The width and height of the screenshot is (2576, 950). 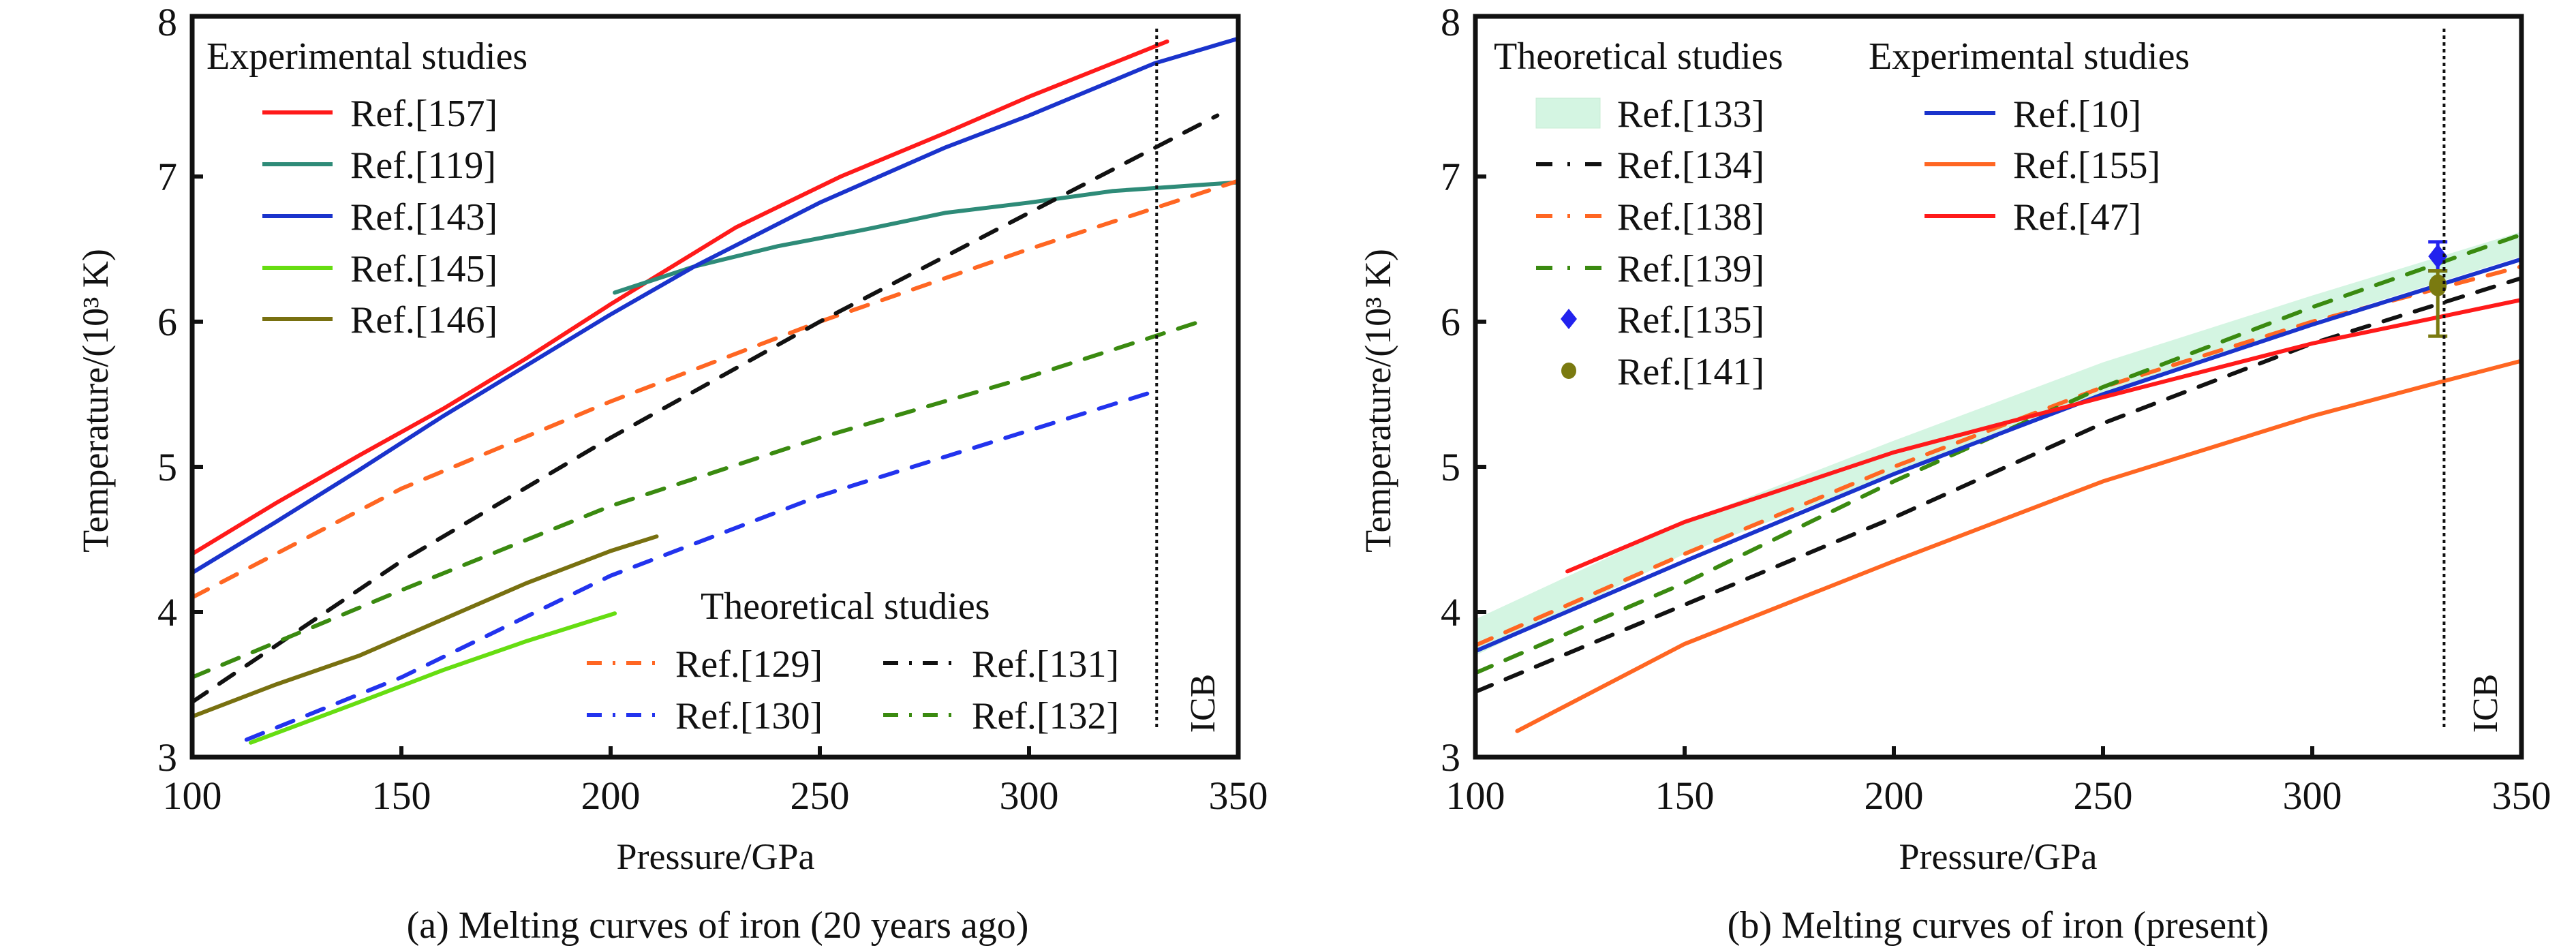 I want to click on icb-label-b: ICB, so click(x=2485, y=704).